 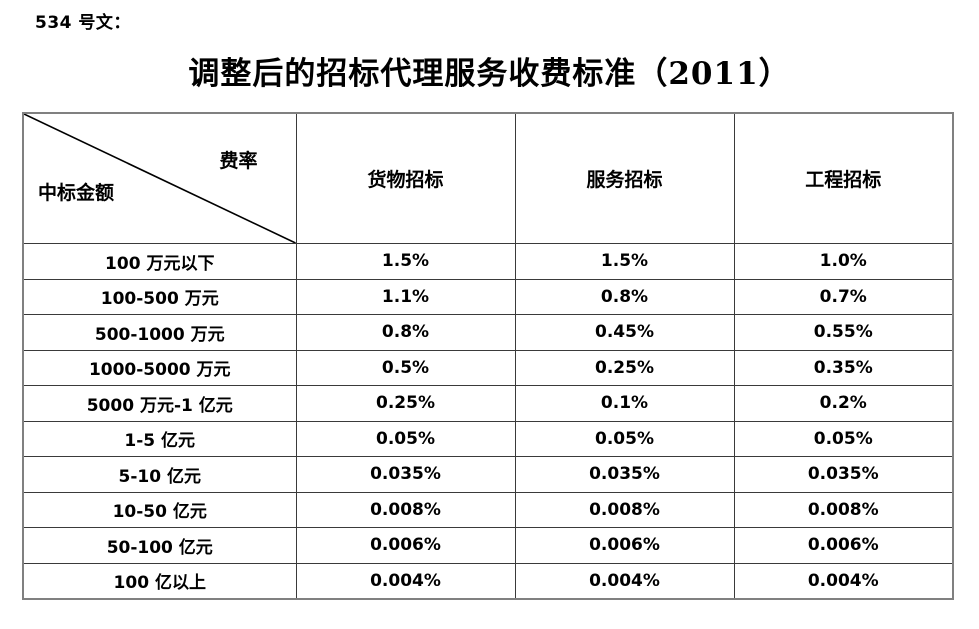 I want to click on service-rate-cell: 1.5%, so click(x=624, y=261).